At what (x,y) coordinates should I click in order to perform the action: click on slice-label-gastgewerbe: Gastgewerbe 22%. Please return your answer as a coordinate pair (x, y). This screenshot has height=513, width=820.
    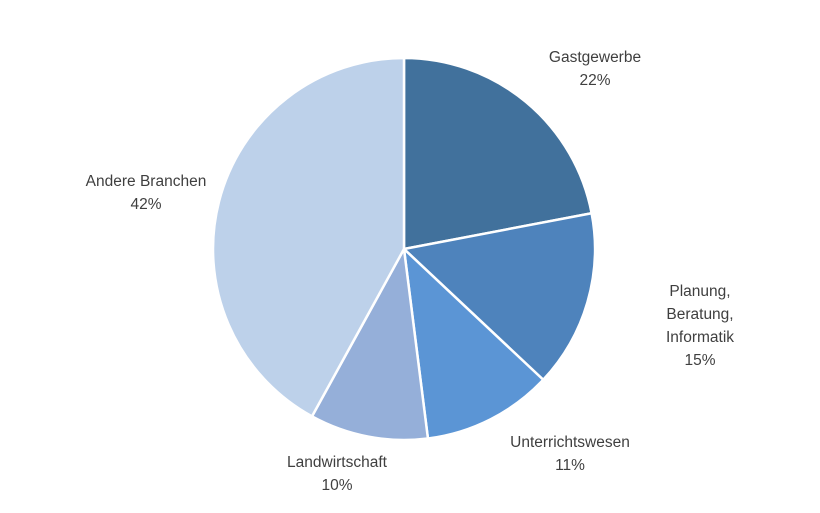
    Looking at the image, I should click on (595, 69).